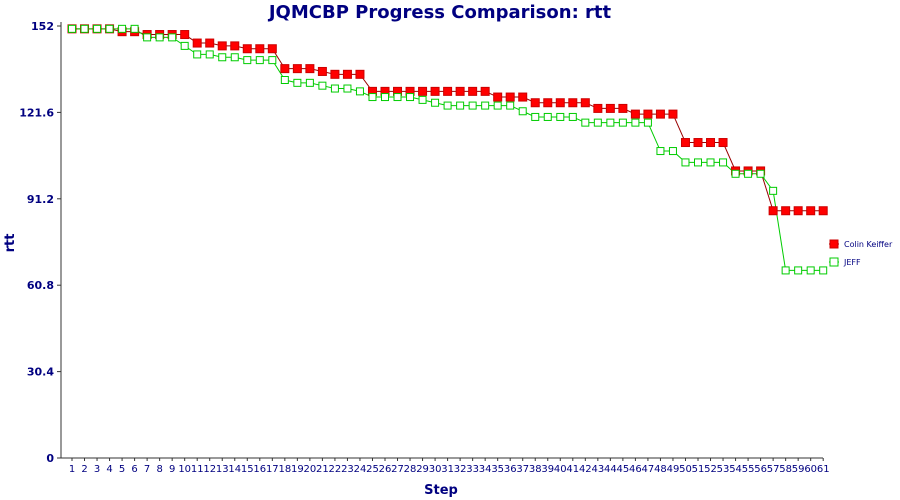  What do you see at coordinates (40, 372) in the screenshot?
I see `y-tick-label: 30.4` at bounding box center [40, 372].